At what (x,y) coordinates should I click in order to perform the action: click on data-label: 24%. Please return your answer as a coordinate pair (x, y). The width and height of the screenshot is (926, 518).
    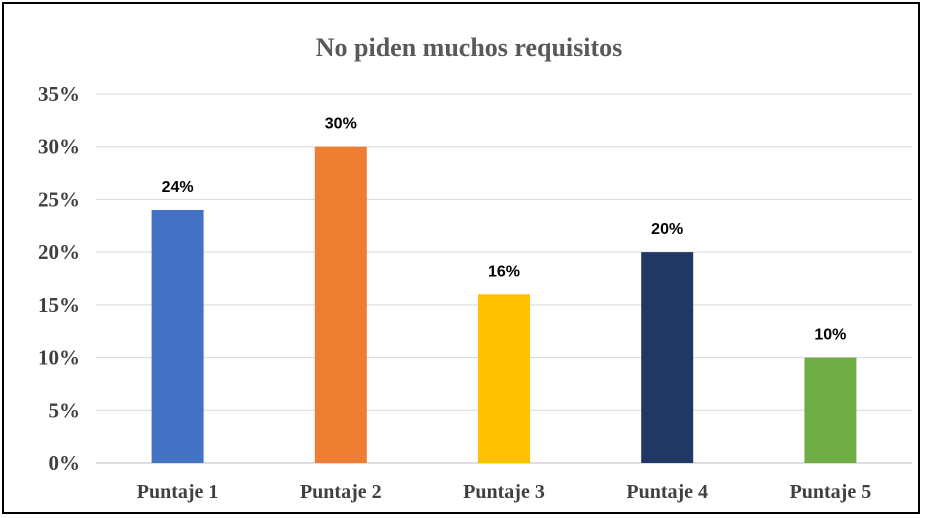
    Looking at the image, I should click on (178, 187).